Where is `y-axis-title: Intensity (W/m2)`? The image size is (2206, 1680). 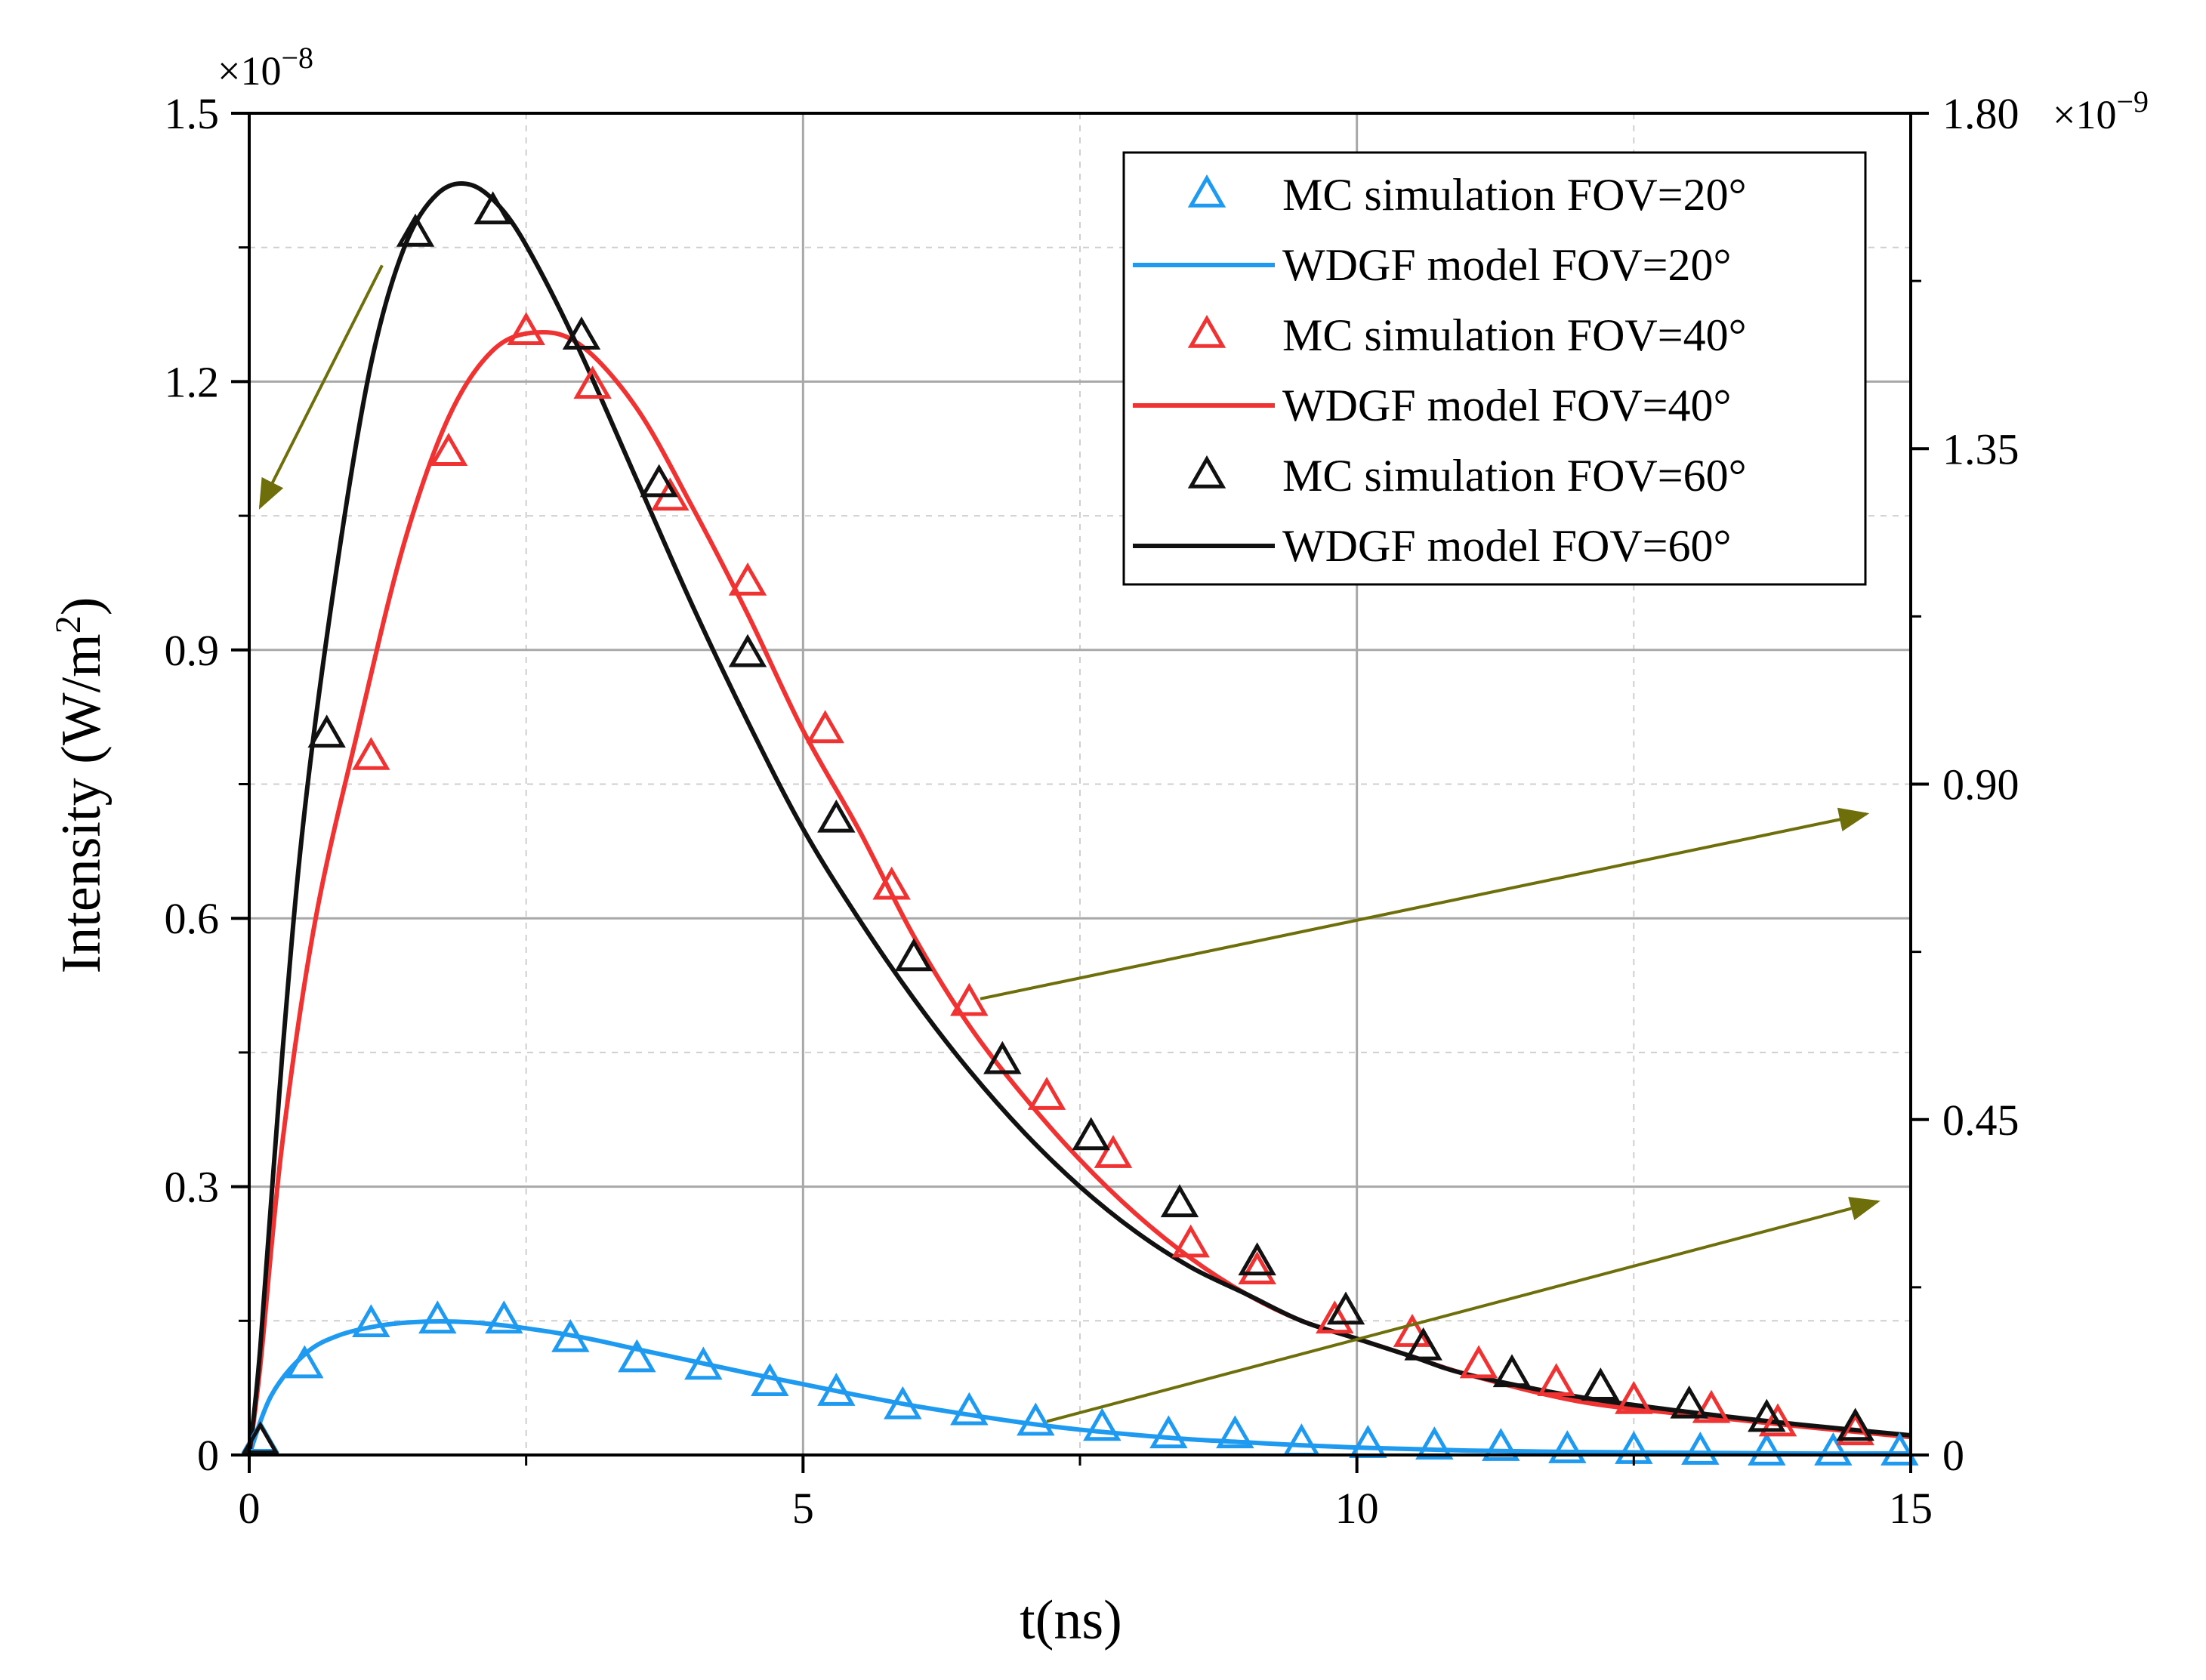 y-axis-title: Intensity (W/m2) is located at coordinates (80, 785).